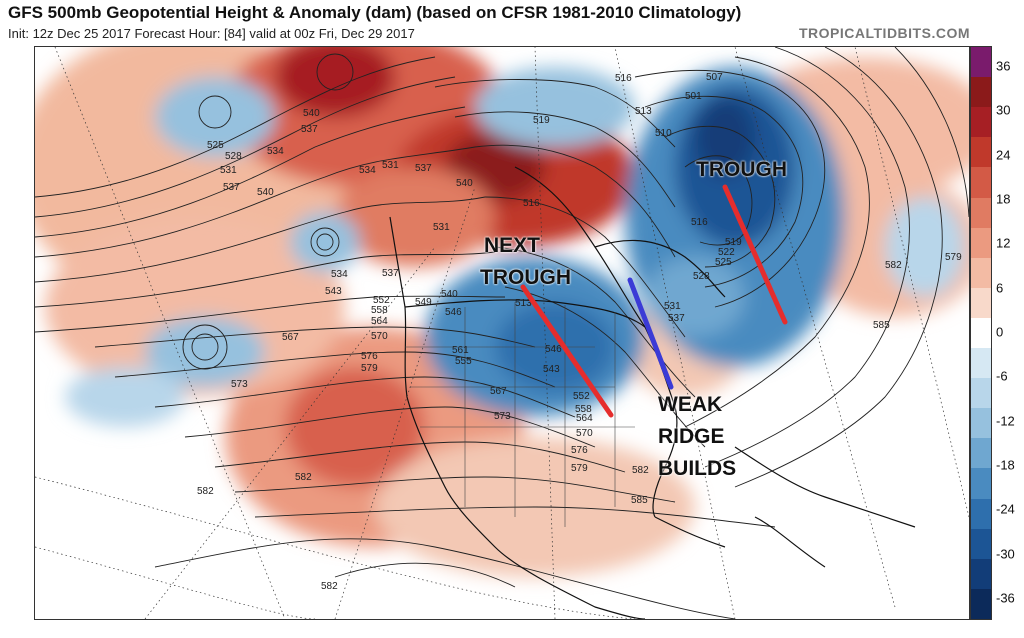 This screenshot has height=638, width=1024. Describe the element at coordinates (525, 277) in the screenshot. I see `next-trough-annotation-line2: TROUGH` at that location.